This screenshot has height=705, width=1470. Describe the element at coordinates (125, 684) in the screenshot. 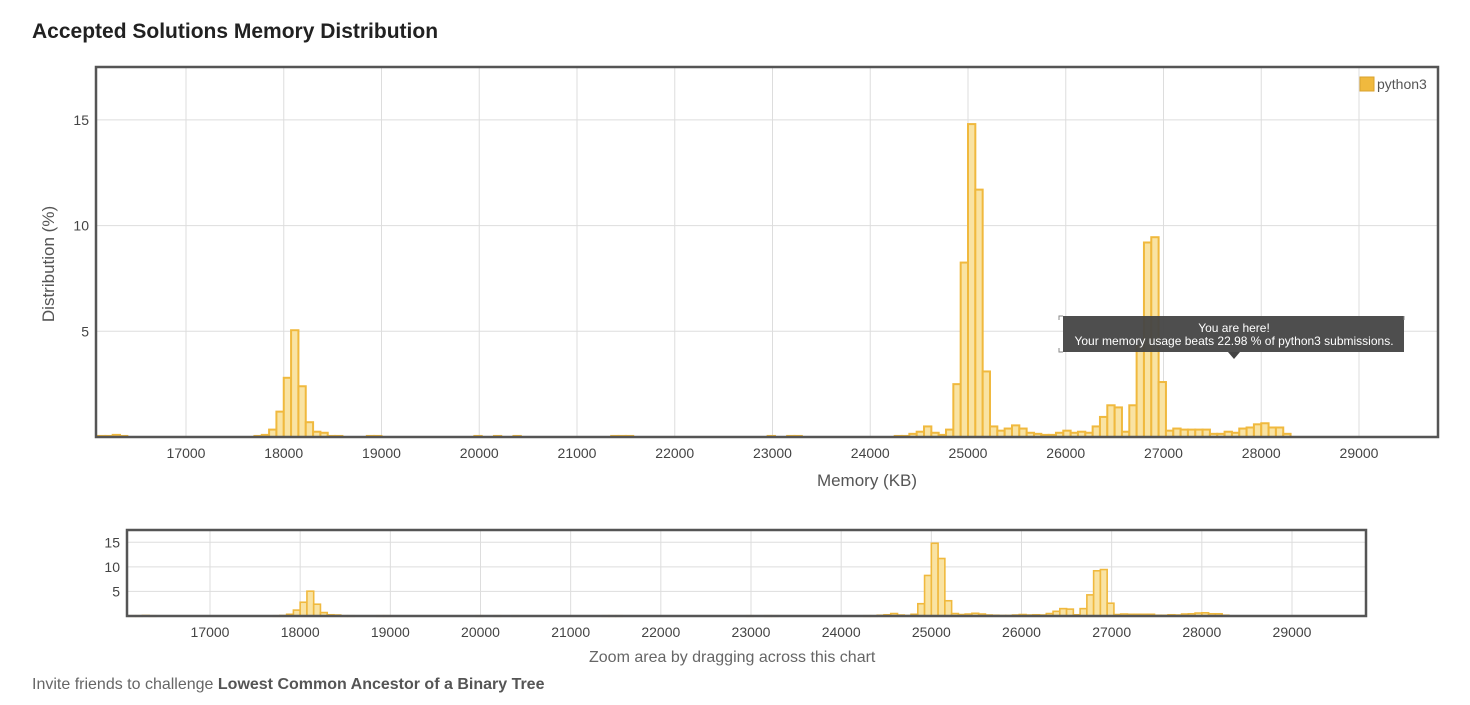

I see `footer-prefix: Invite friends to challenge` at that location.